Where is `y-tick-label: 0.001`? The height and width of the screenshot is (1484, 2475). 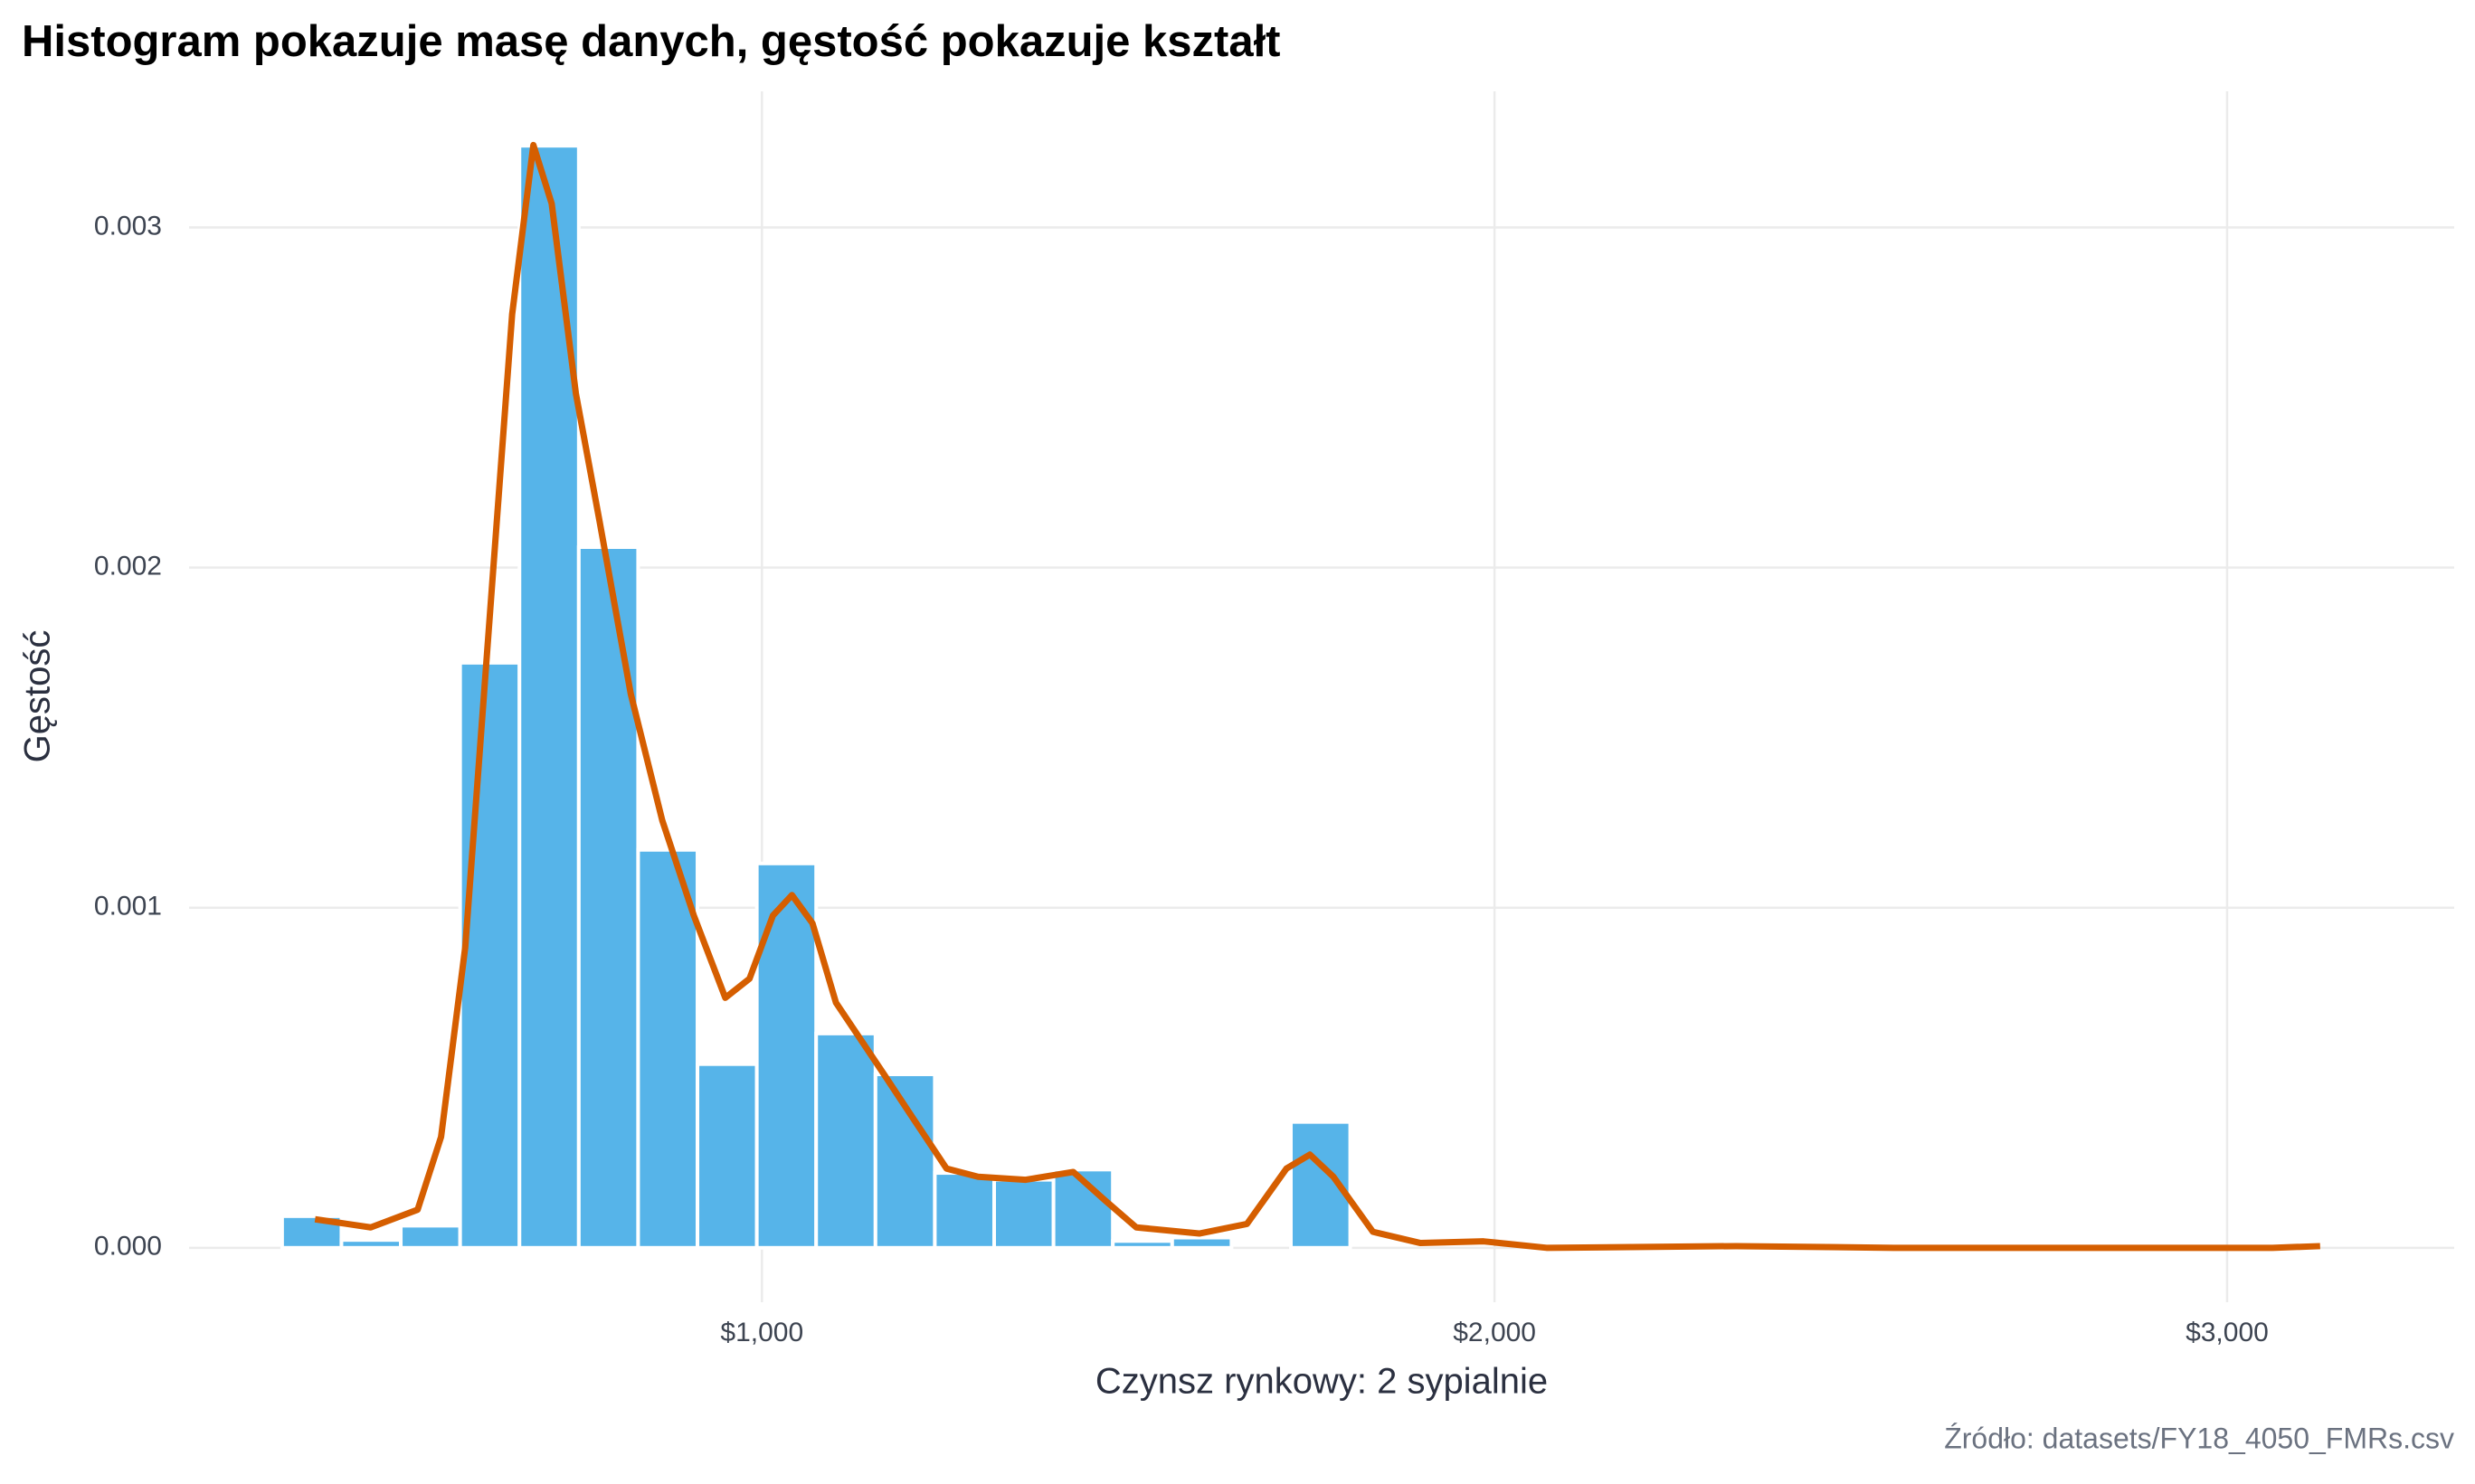
y-tick-label: 0.001 is located at coordinates (128, 907).